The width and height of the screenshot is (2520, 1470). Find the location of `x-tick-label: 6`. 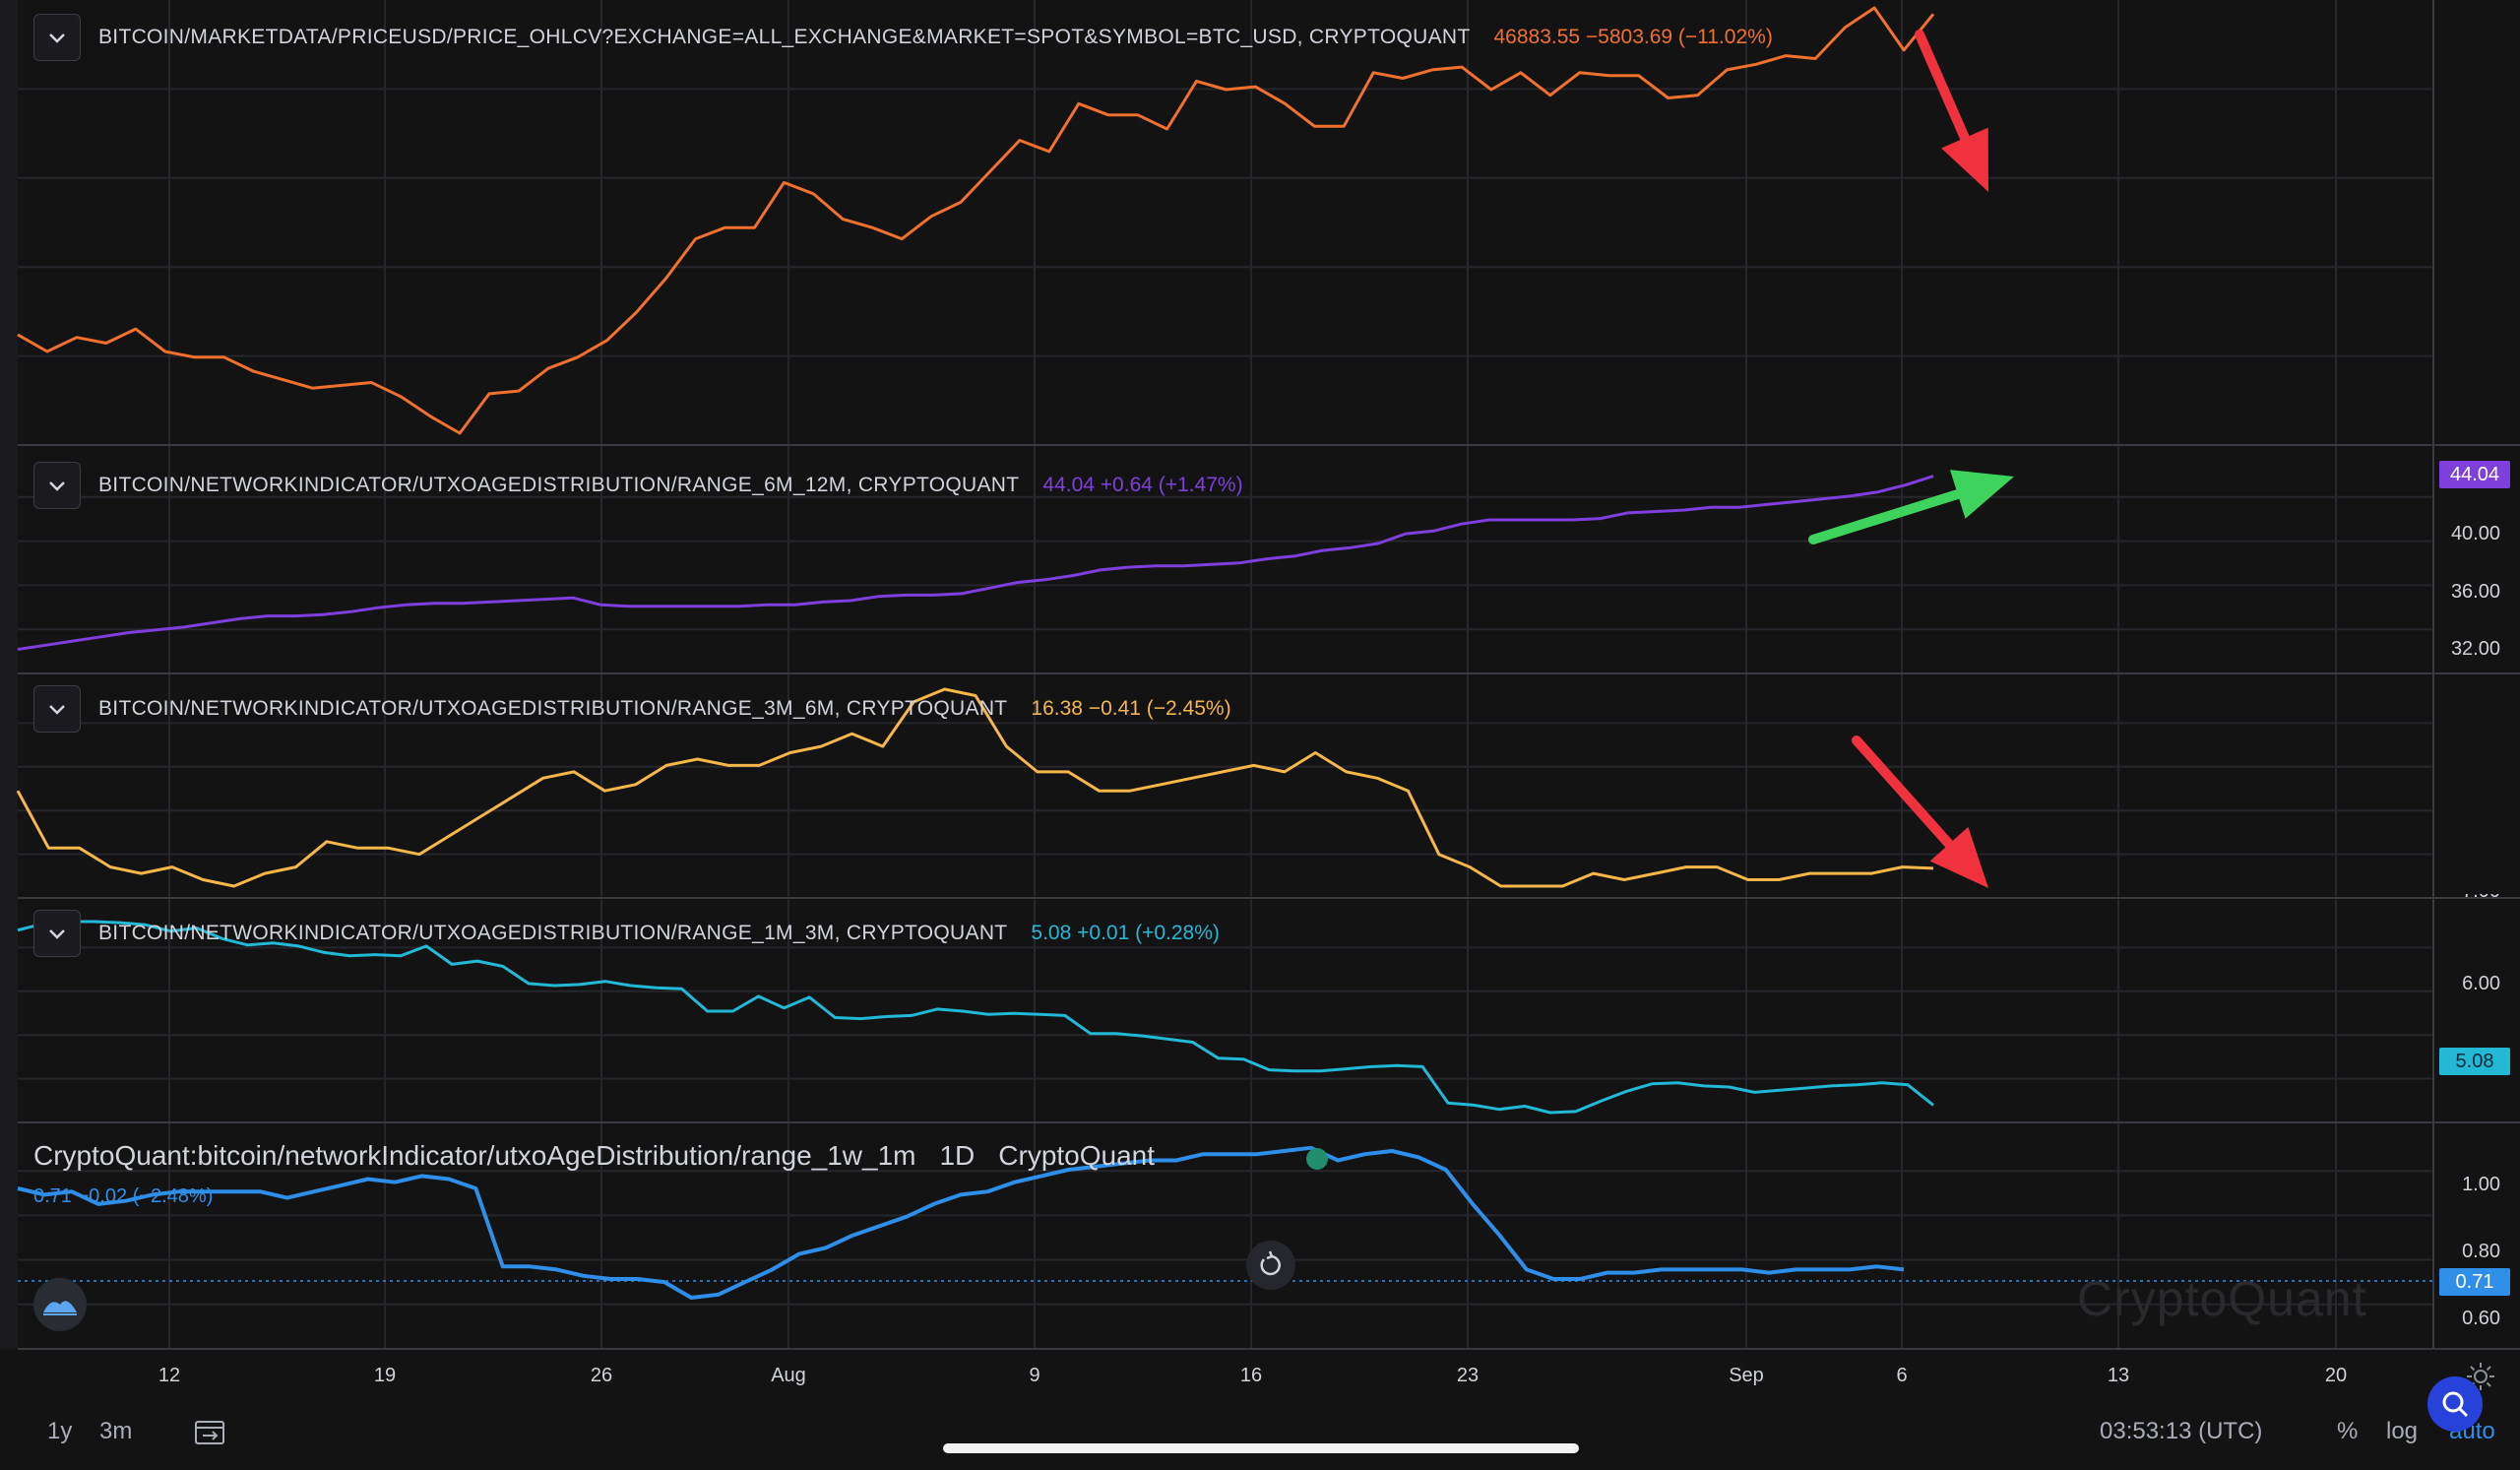

x-tick-label: 6 is located at coordinates (1902, 1375).